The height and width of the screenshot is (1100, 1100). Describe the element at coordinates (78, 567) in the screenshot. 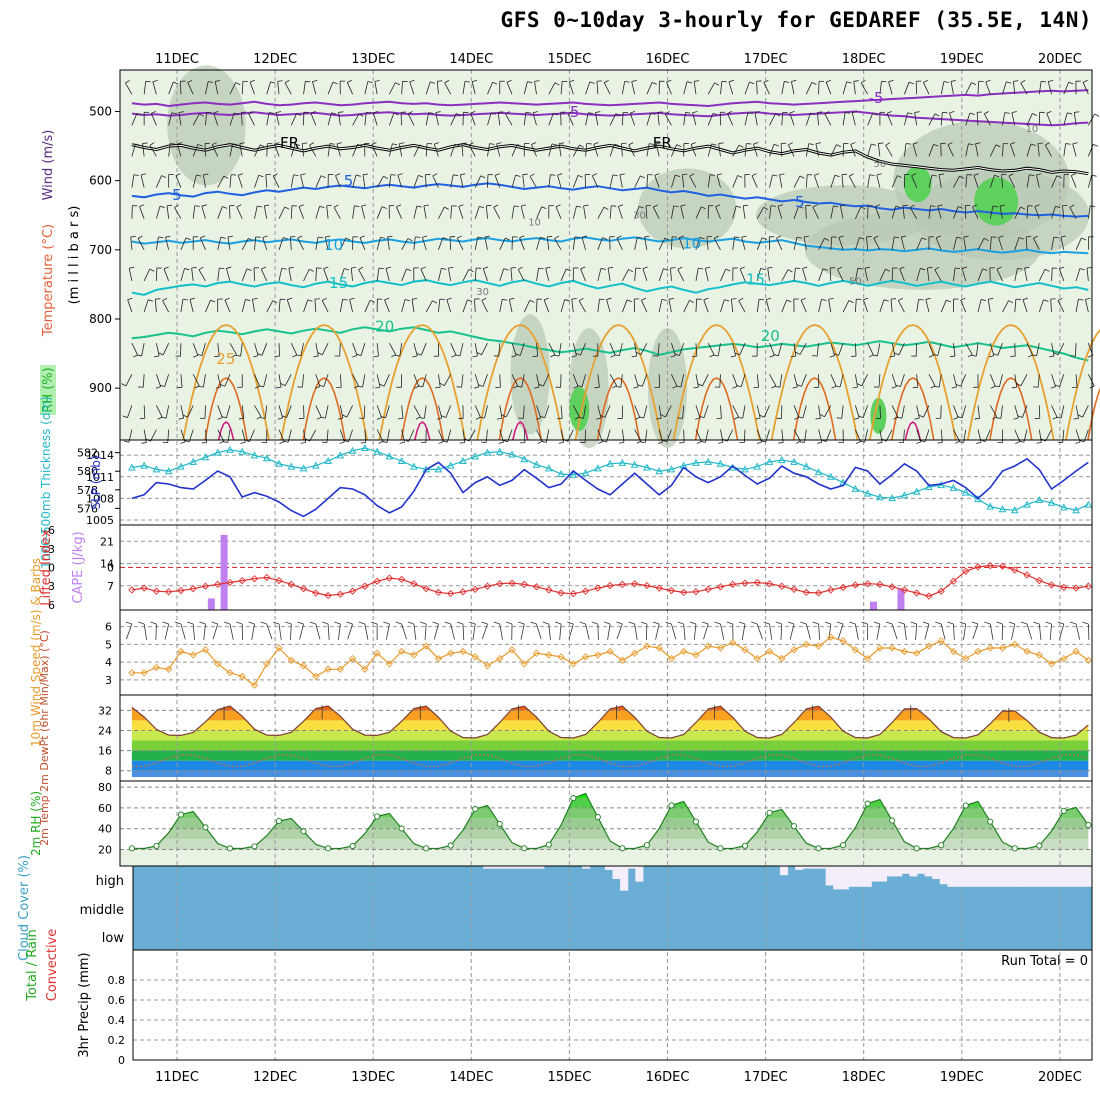

I see `ylabel-part: CAPE (J/kg)` at that location.